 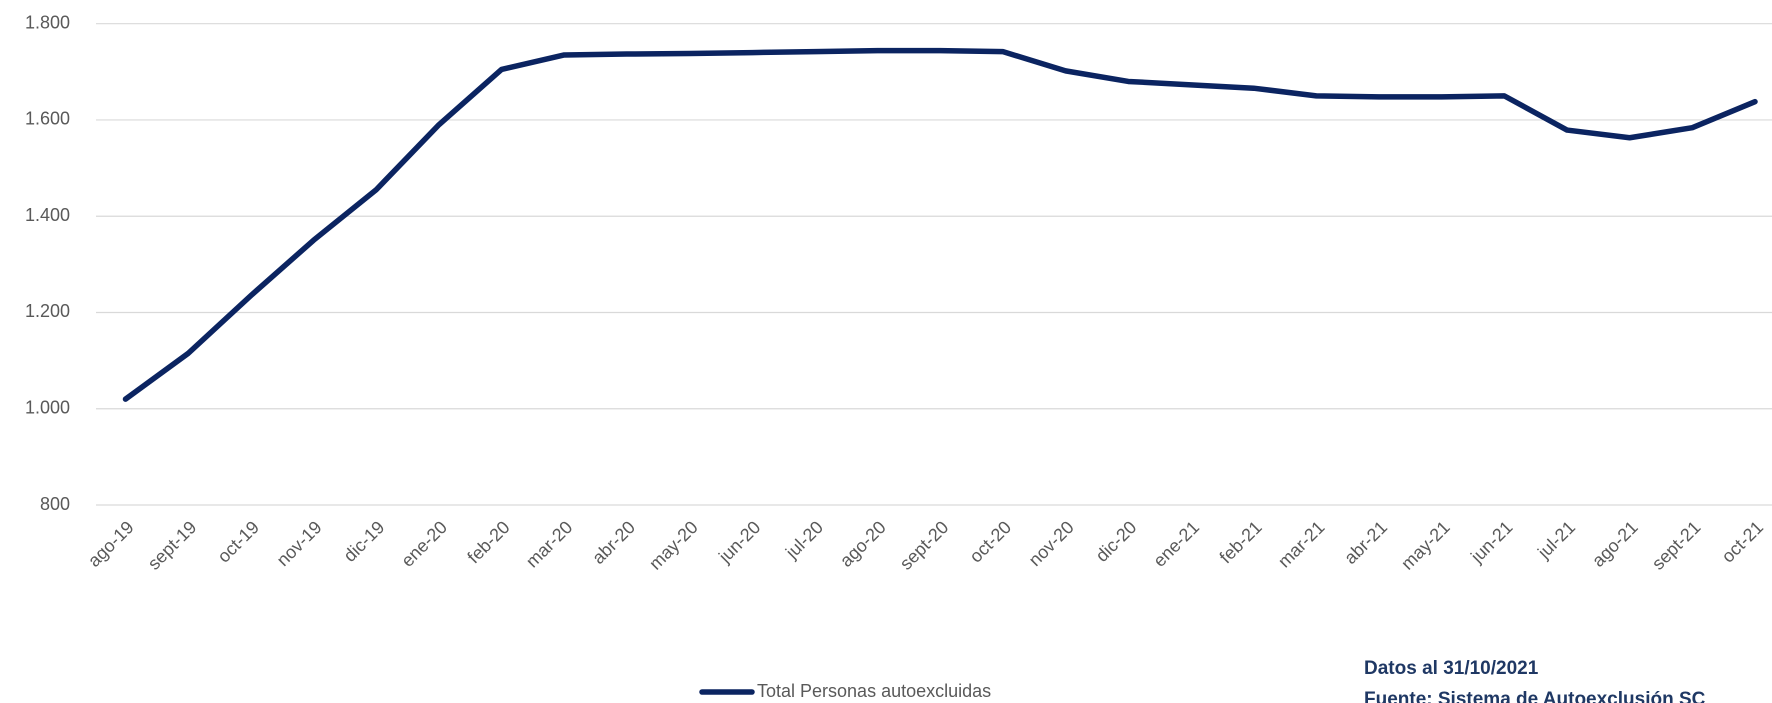 What do you see at coordinates (804, 540) in the screenshot?
I see `x-tick-label: jul-20` at bounding box center [804, 540].